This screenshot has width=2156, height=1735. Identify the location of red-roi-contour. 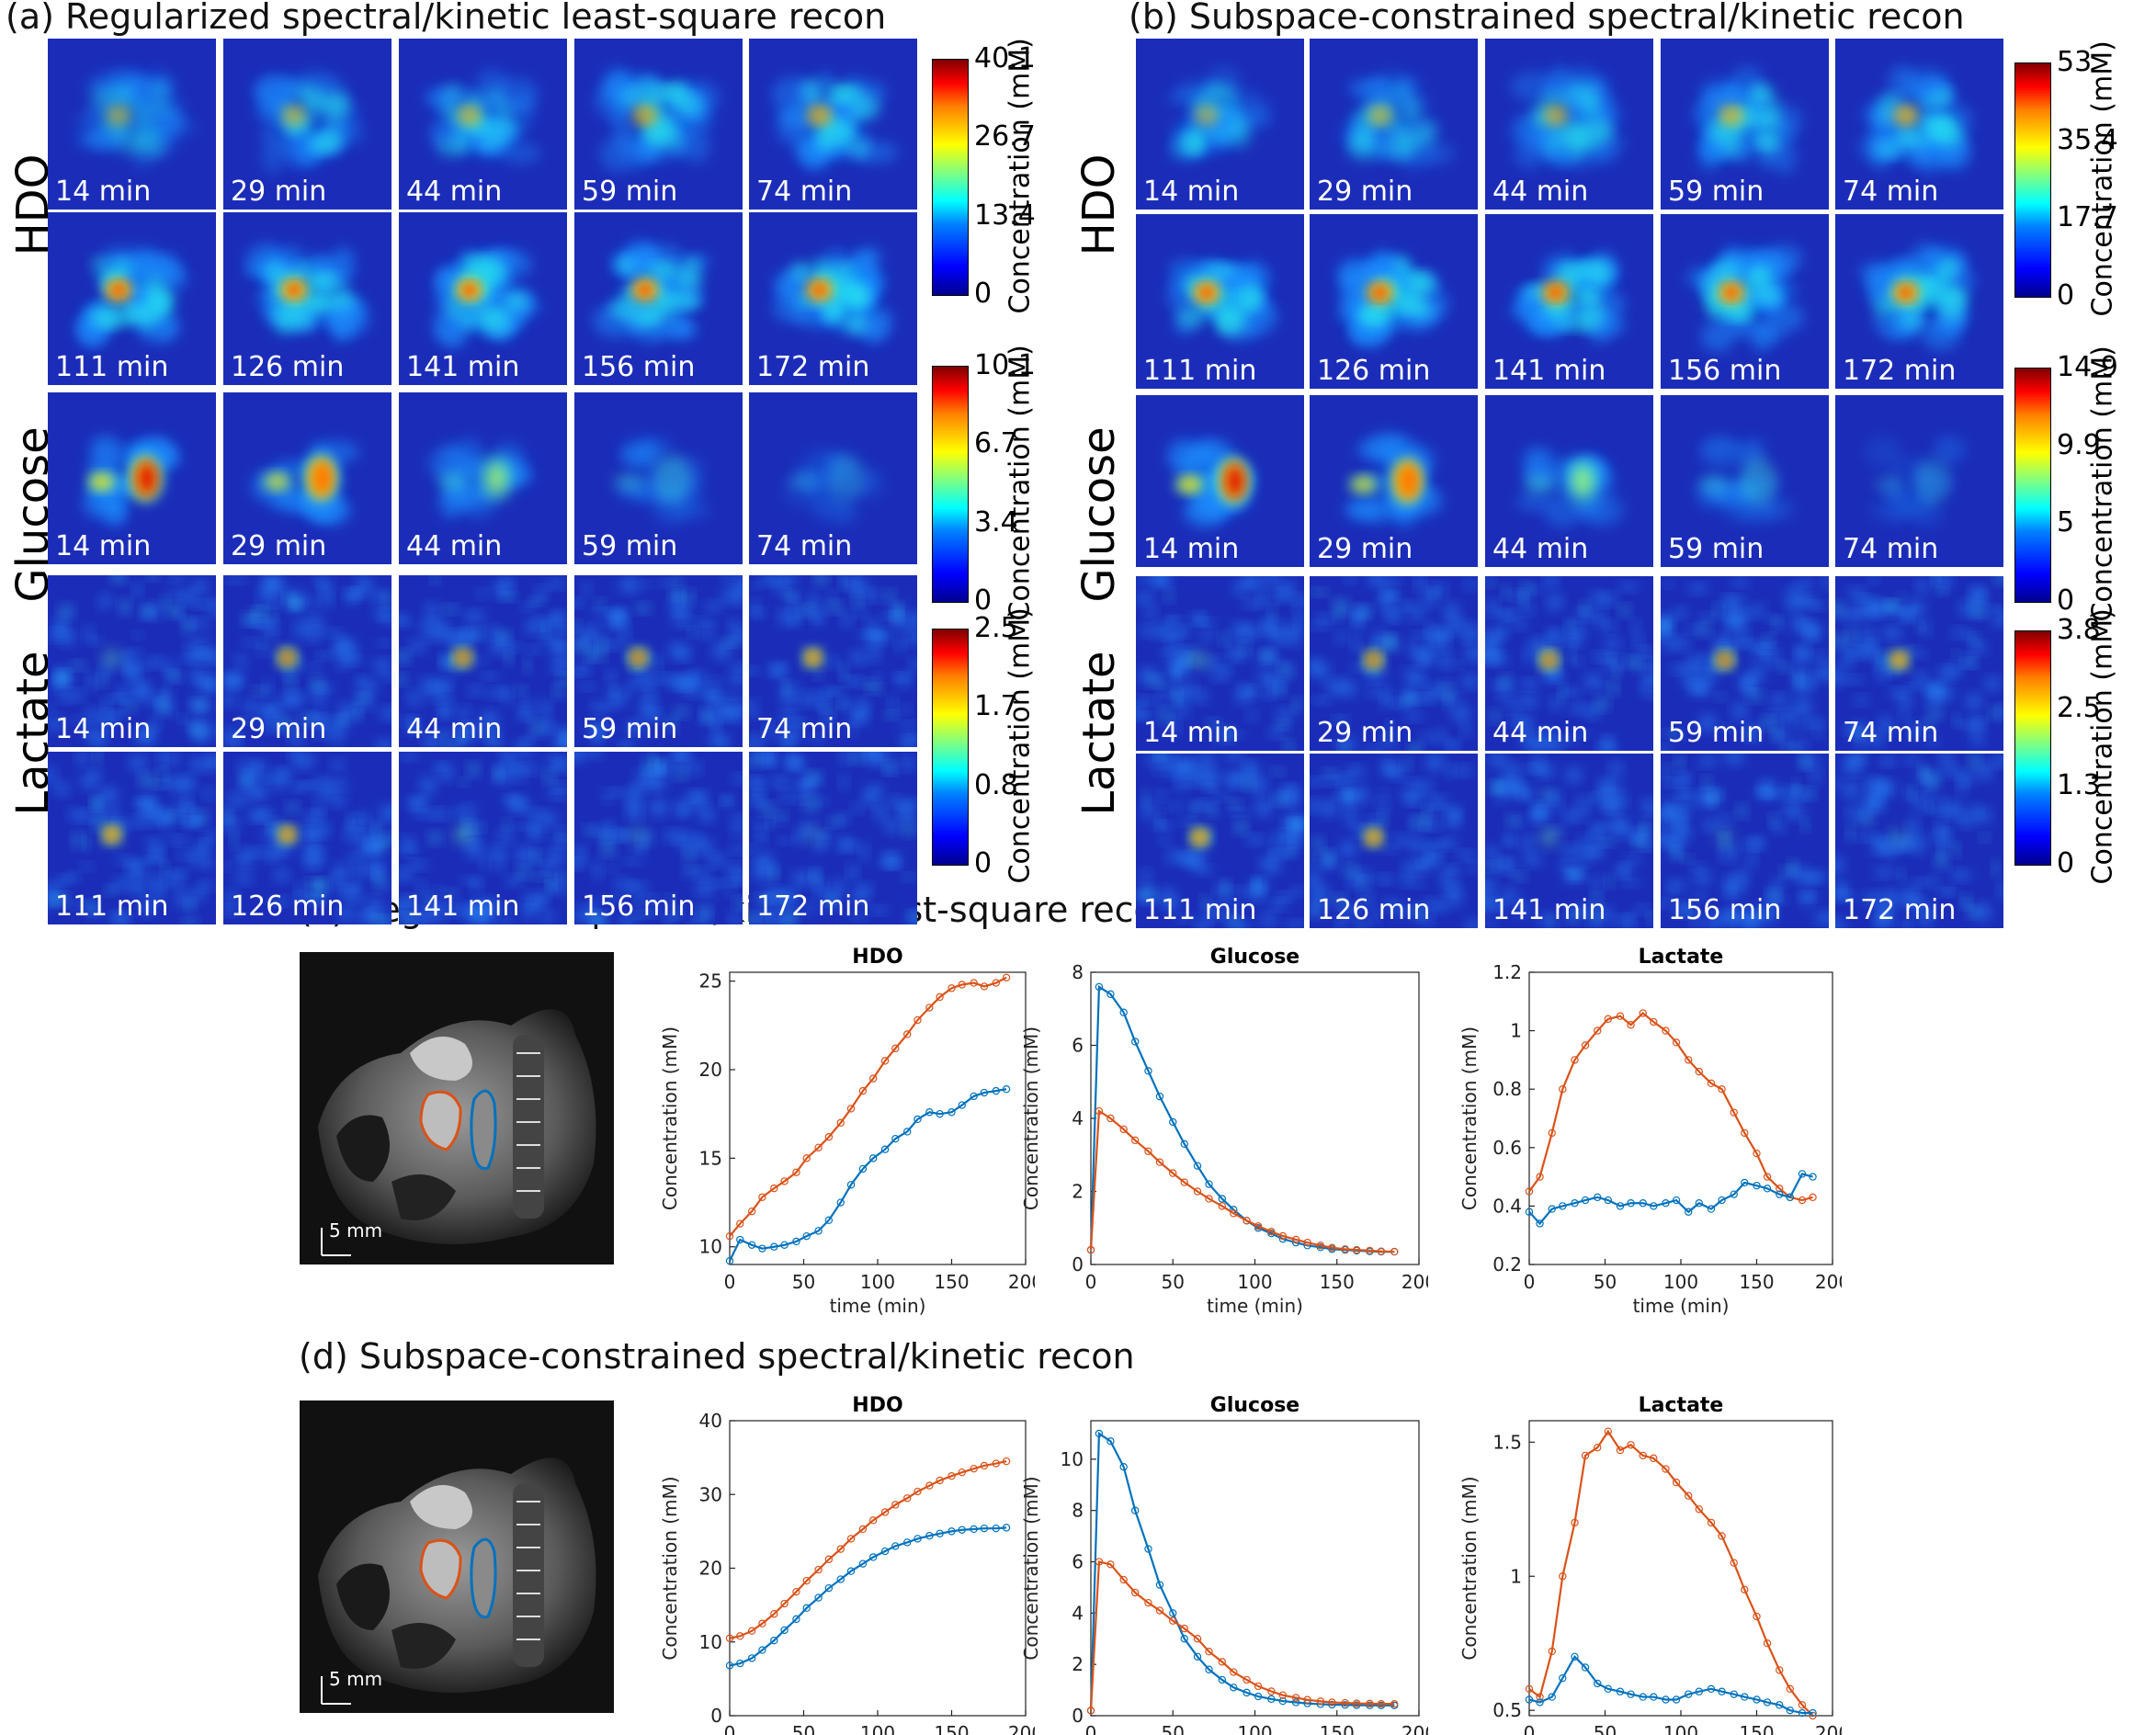
(440, 1569).